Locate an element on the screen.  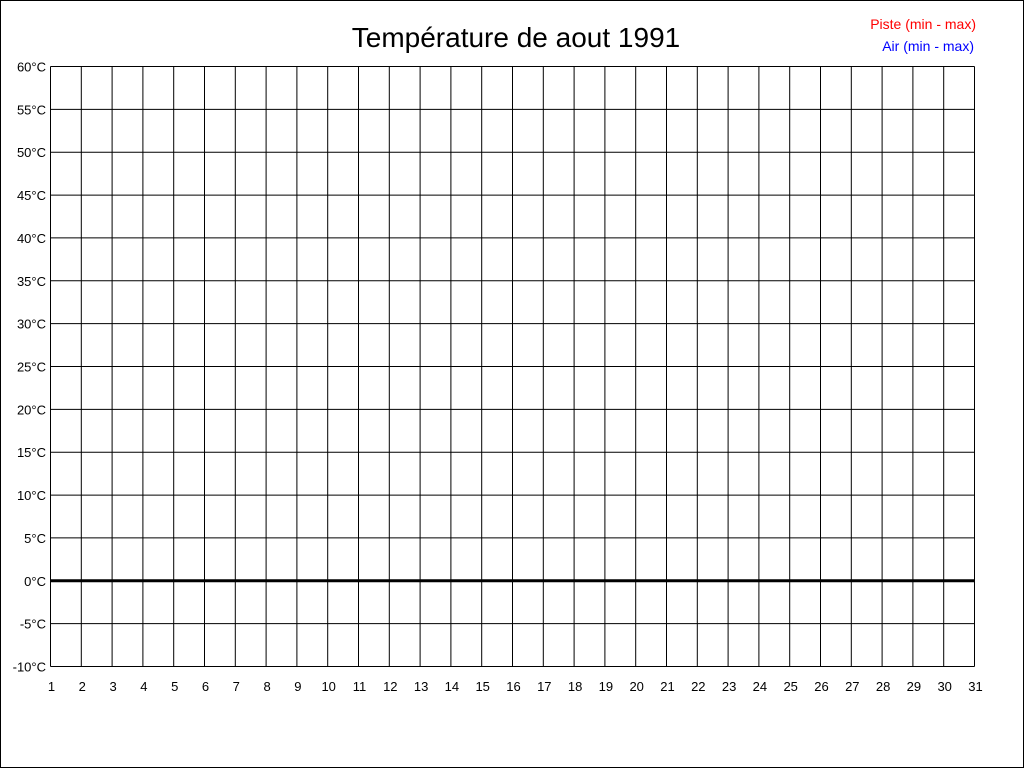
x-tick-label: 17 is located at coordinates (544, 686).